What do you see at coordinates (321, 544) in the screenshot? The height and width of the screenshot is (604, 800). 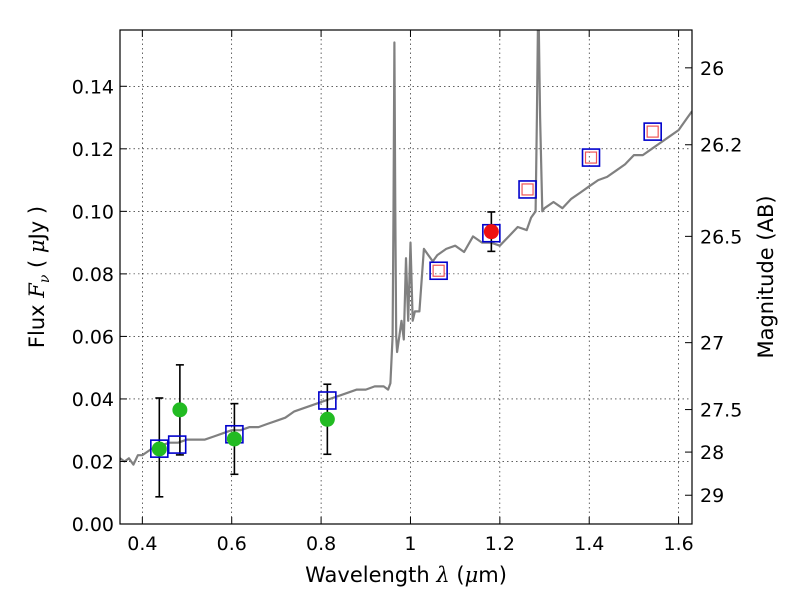 I see `x-tick-label: 0.8` at bounding box center [321, 544].